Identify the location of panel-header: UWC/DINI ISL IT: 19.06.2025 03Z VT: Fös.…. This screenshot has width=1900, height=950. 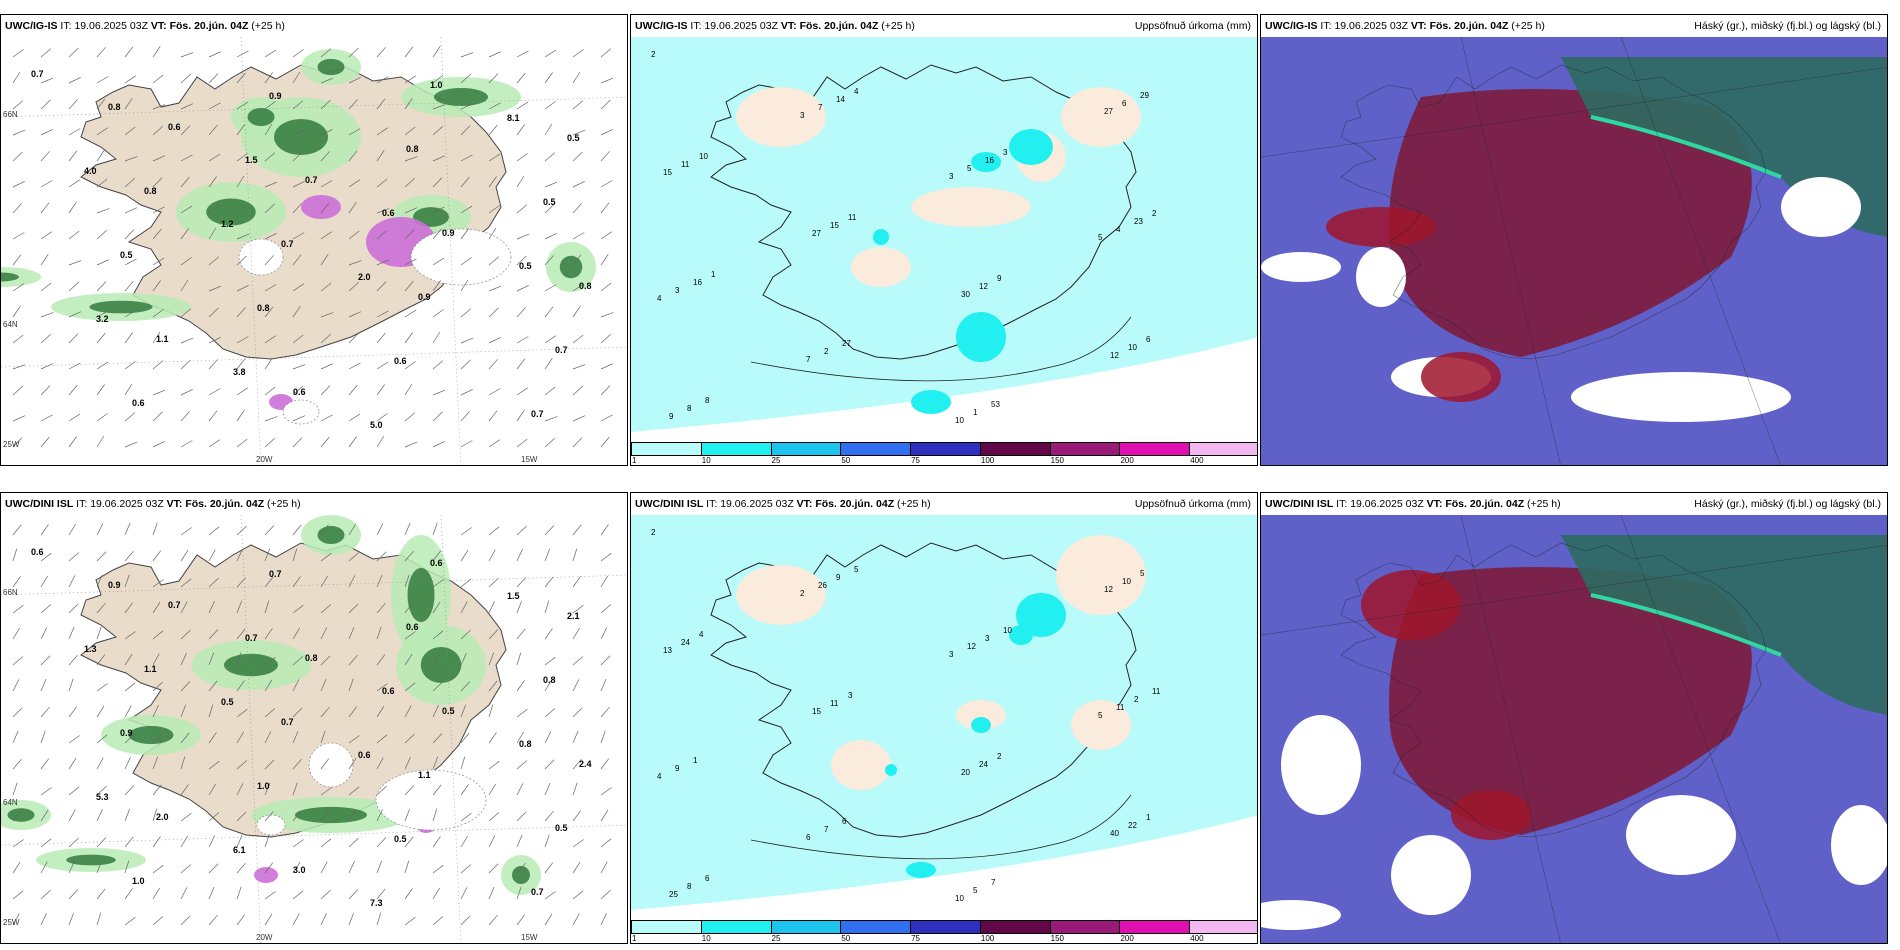
(944, 504).